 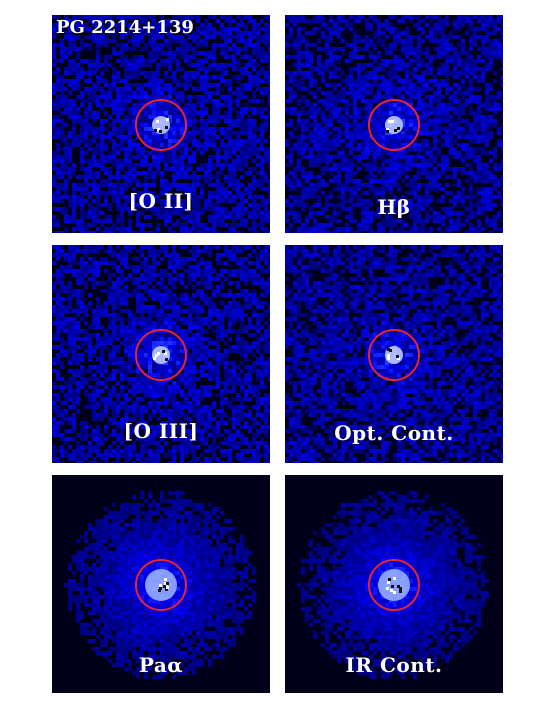 What do you see at coordinates (394, 665) in the screenshot?
I see `ir-cont-label: IR Cont.` at bounding box center [394, 665].